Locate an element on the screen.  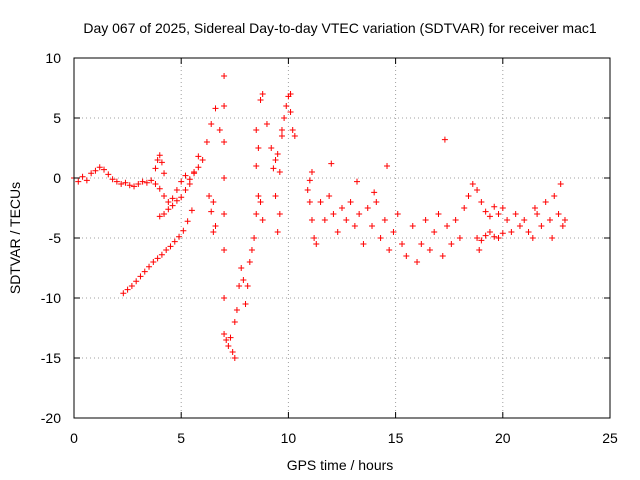
y-tick-label: -5 is located at coordinates (55, 238).